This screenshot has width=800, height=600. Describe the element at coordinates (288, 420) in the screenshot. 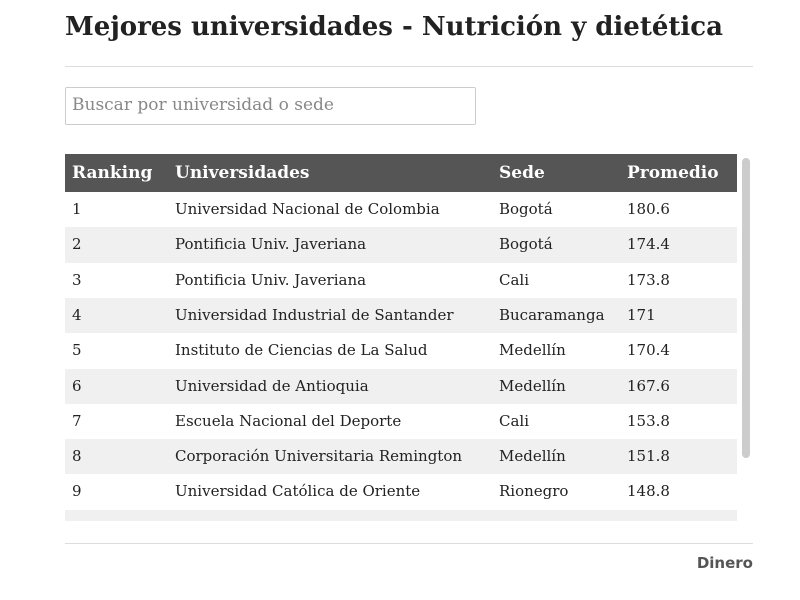

I see `table-cell: Escuela Nacional del Deporte` at that location.